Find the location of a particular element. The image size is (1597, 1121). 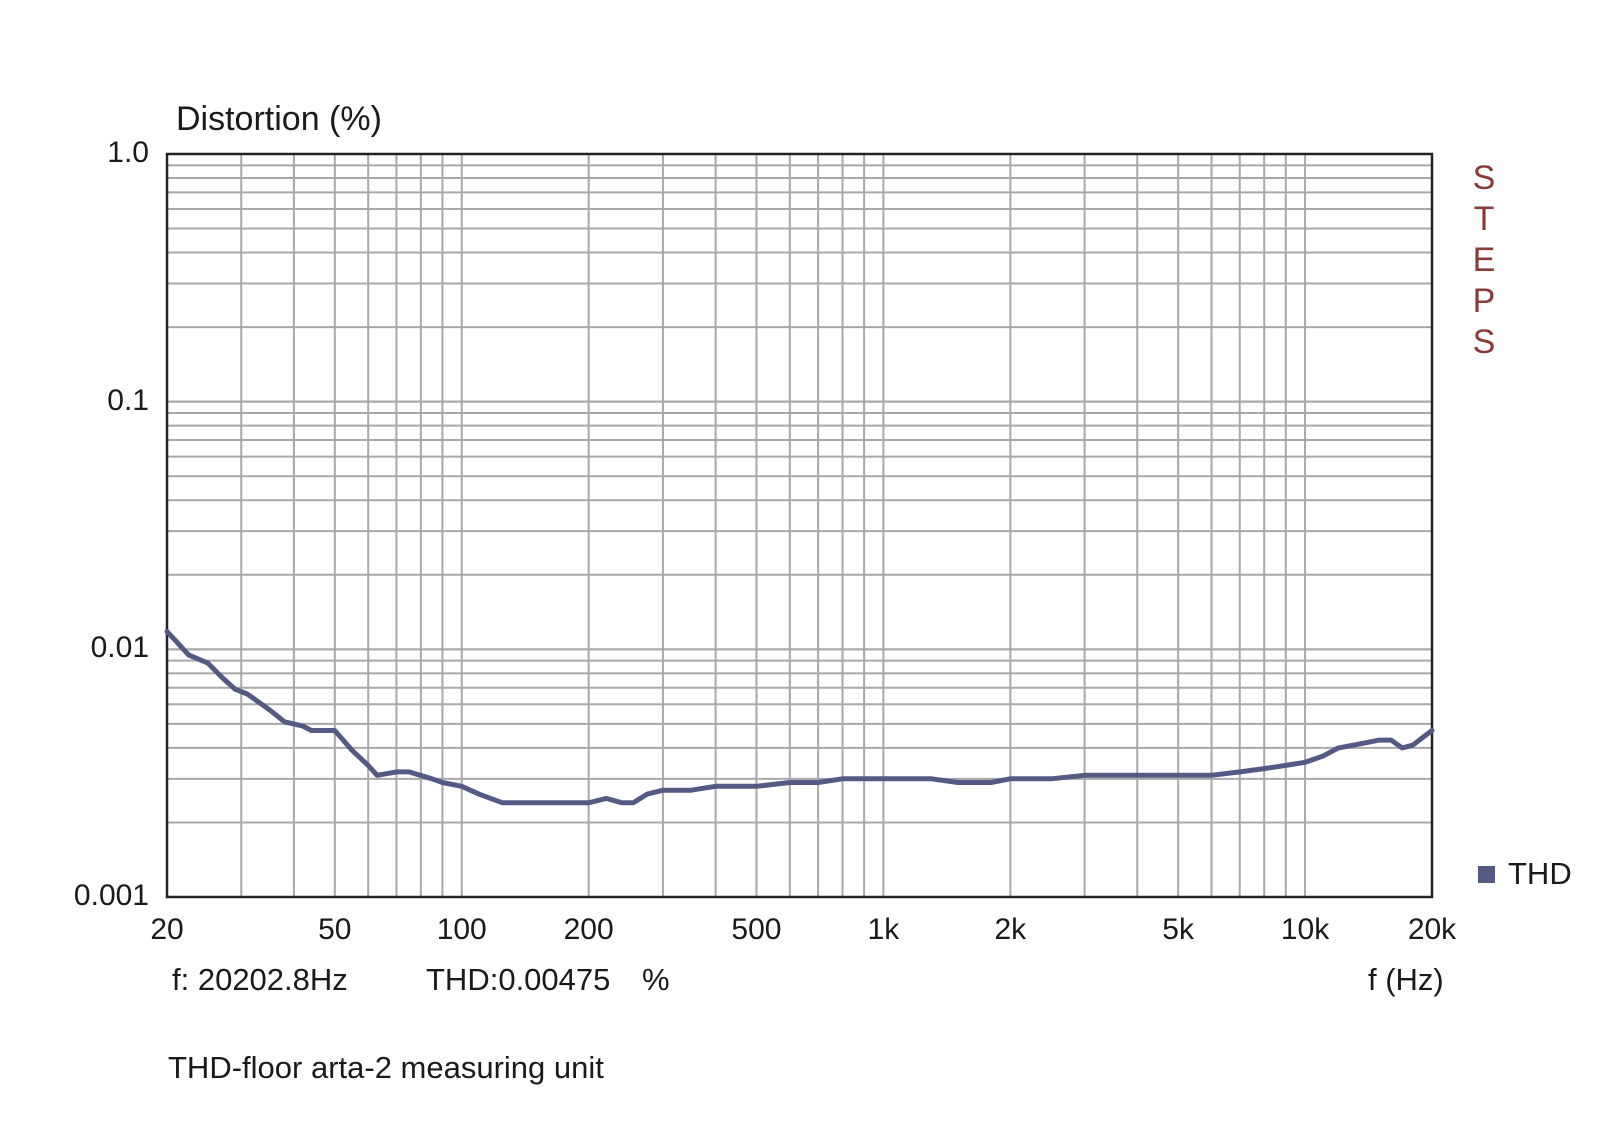

y-tick-label: 1.0 is located at coordinates (128, 152).